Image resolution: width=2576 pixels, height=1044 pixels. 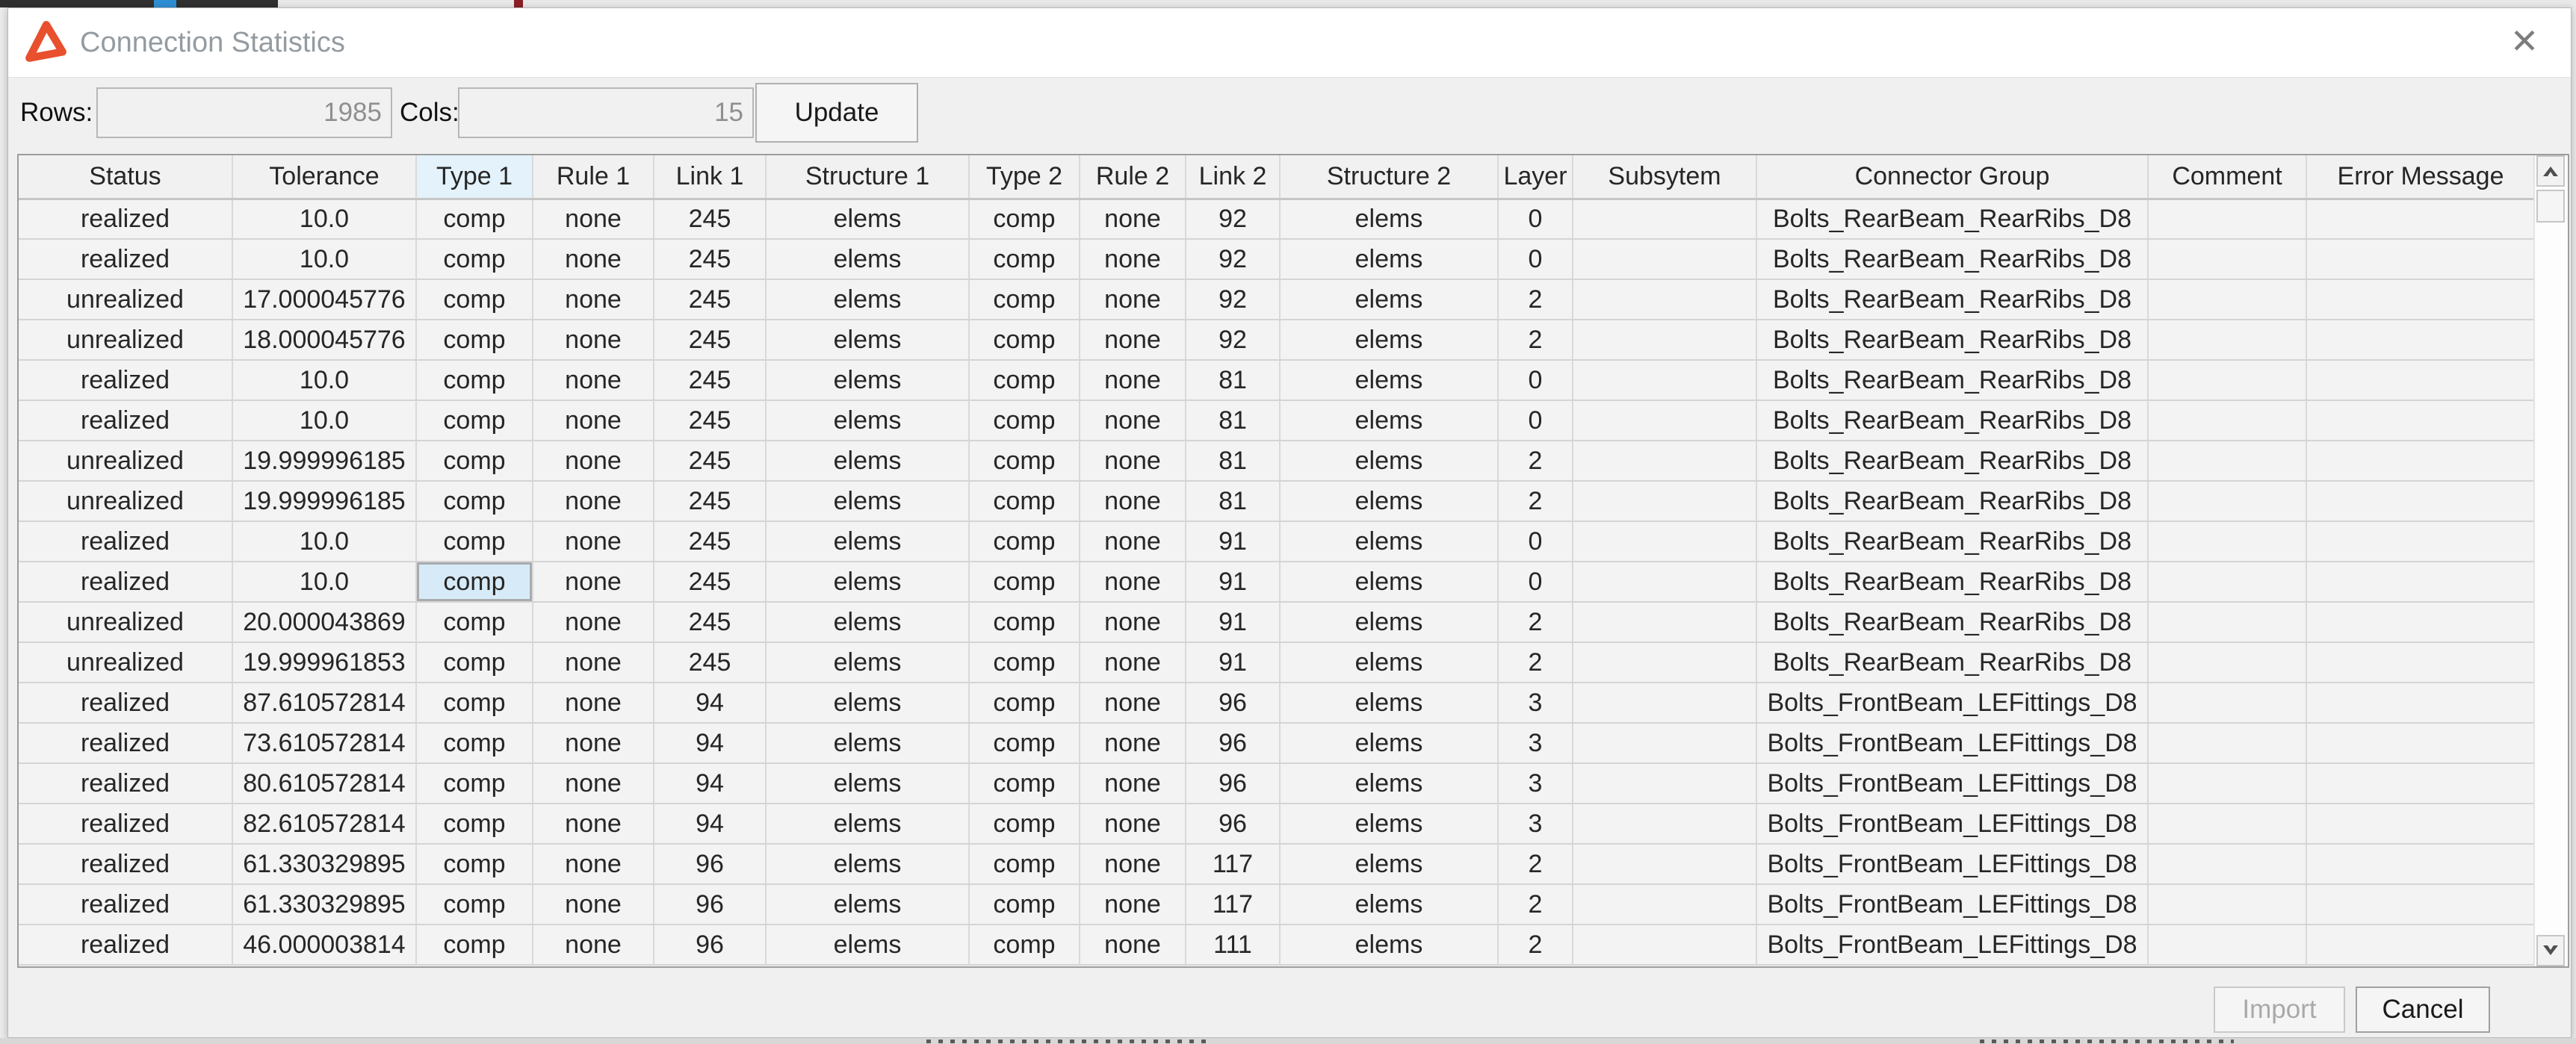 I want to click on table-cell: 10.0, so click(x=324, y=582).